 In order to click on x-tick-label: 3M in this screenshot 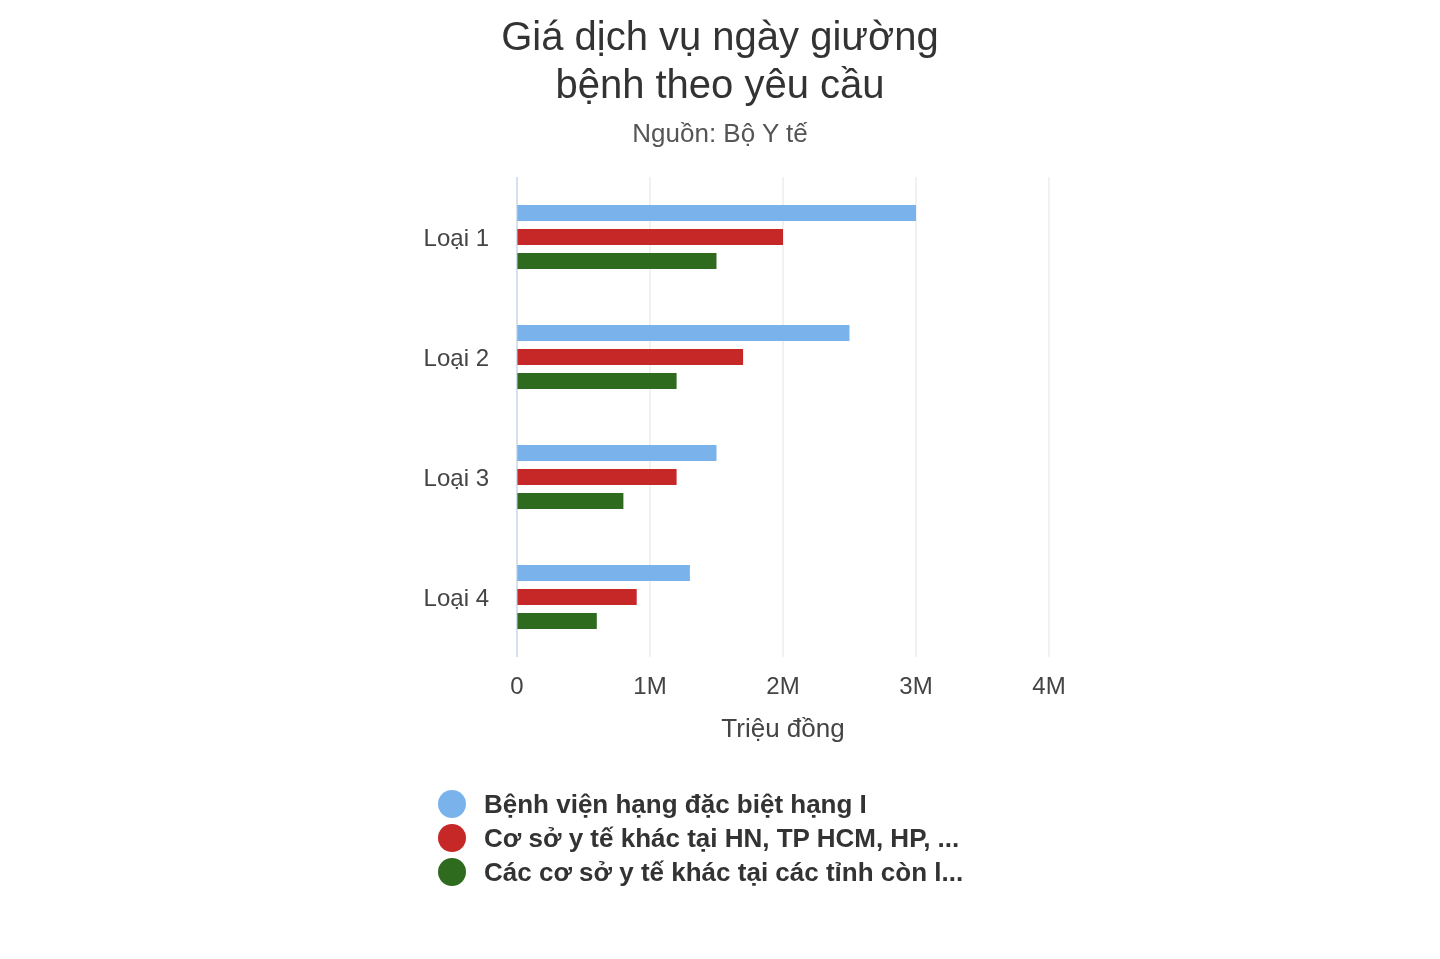, I will do `click(916, 686)`.